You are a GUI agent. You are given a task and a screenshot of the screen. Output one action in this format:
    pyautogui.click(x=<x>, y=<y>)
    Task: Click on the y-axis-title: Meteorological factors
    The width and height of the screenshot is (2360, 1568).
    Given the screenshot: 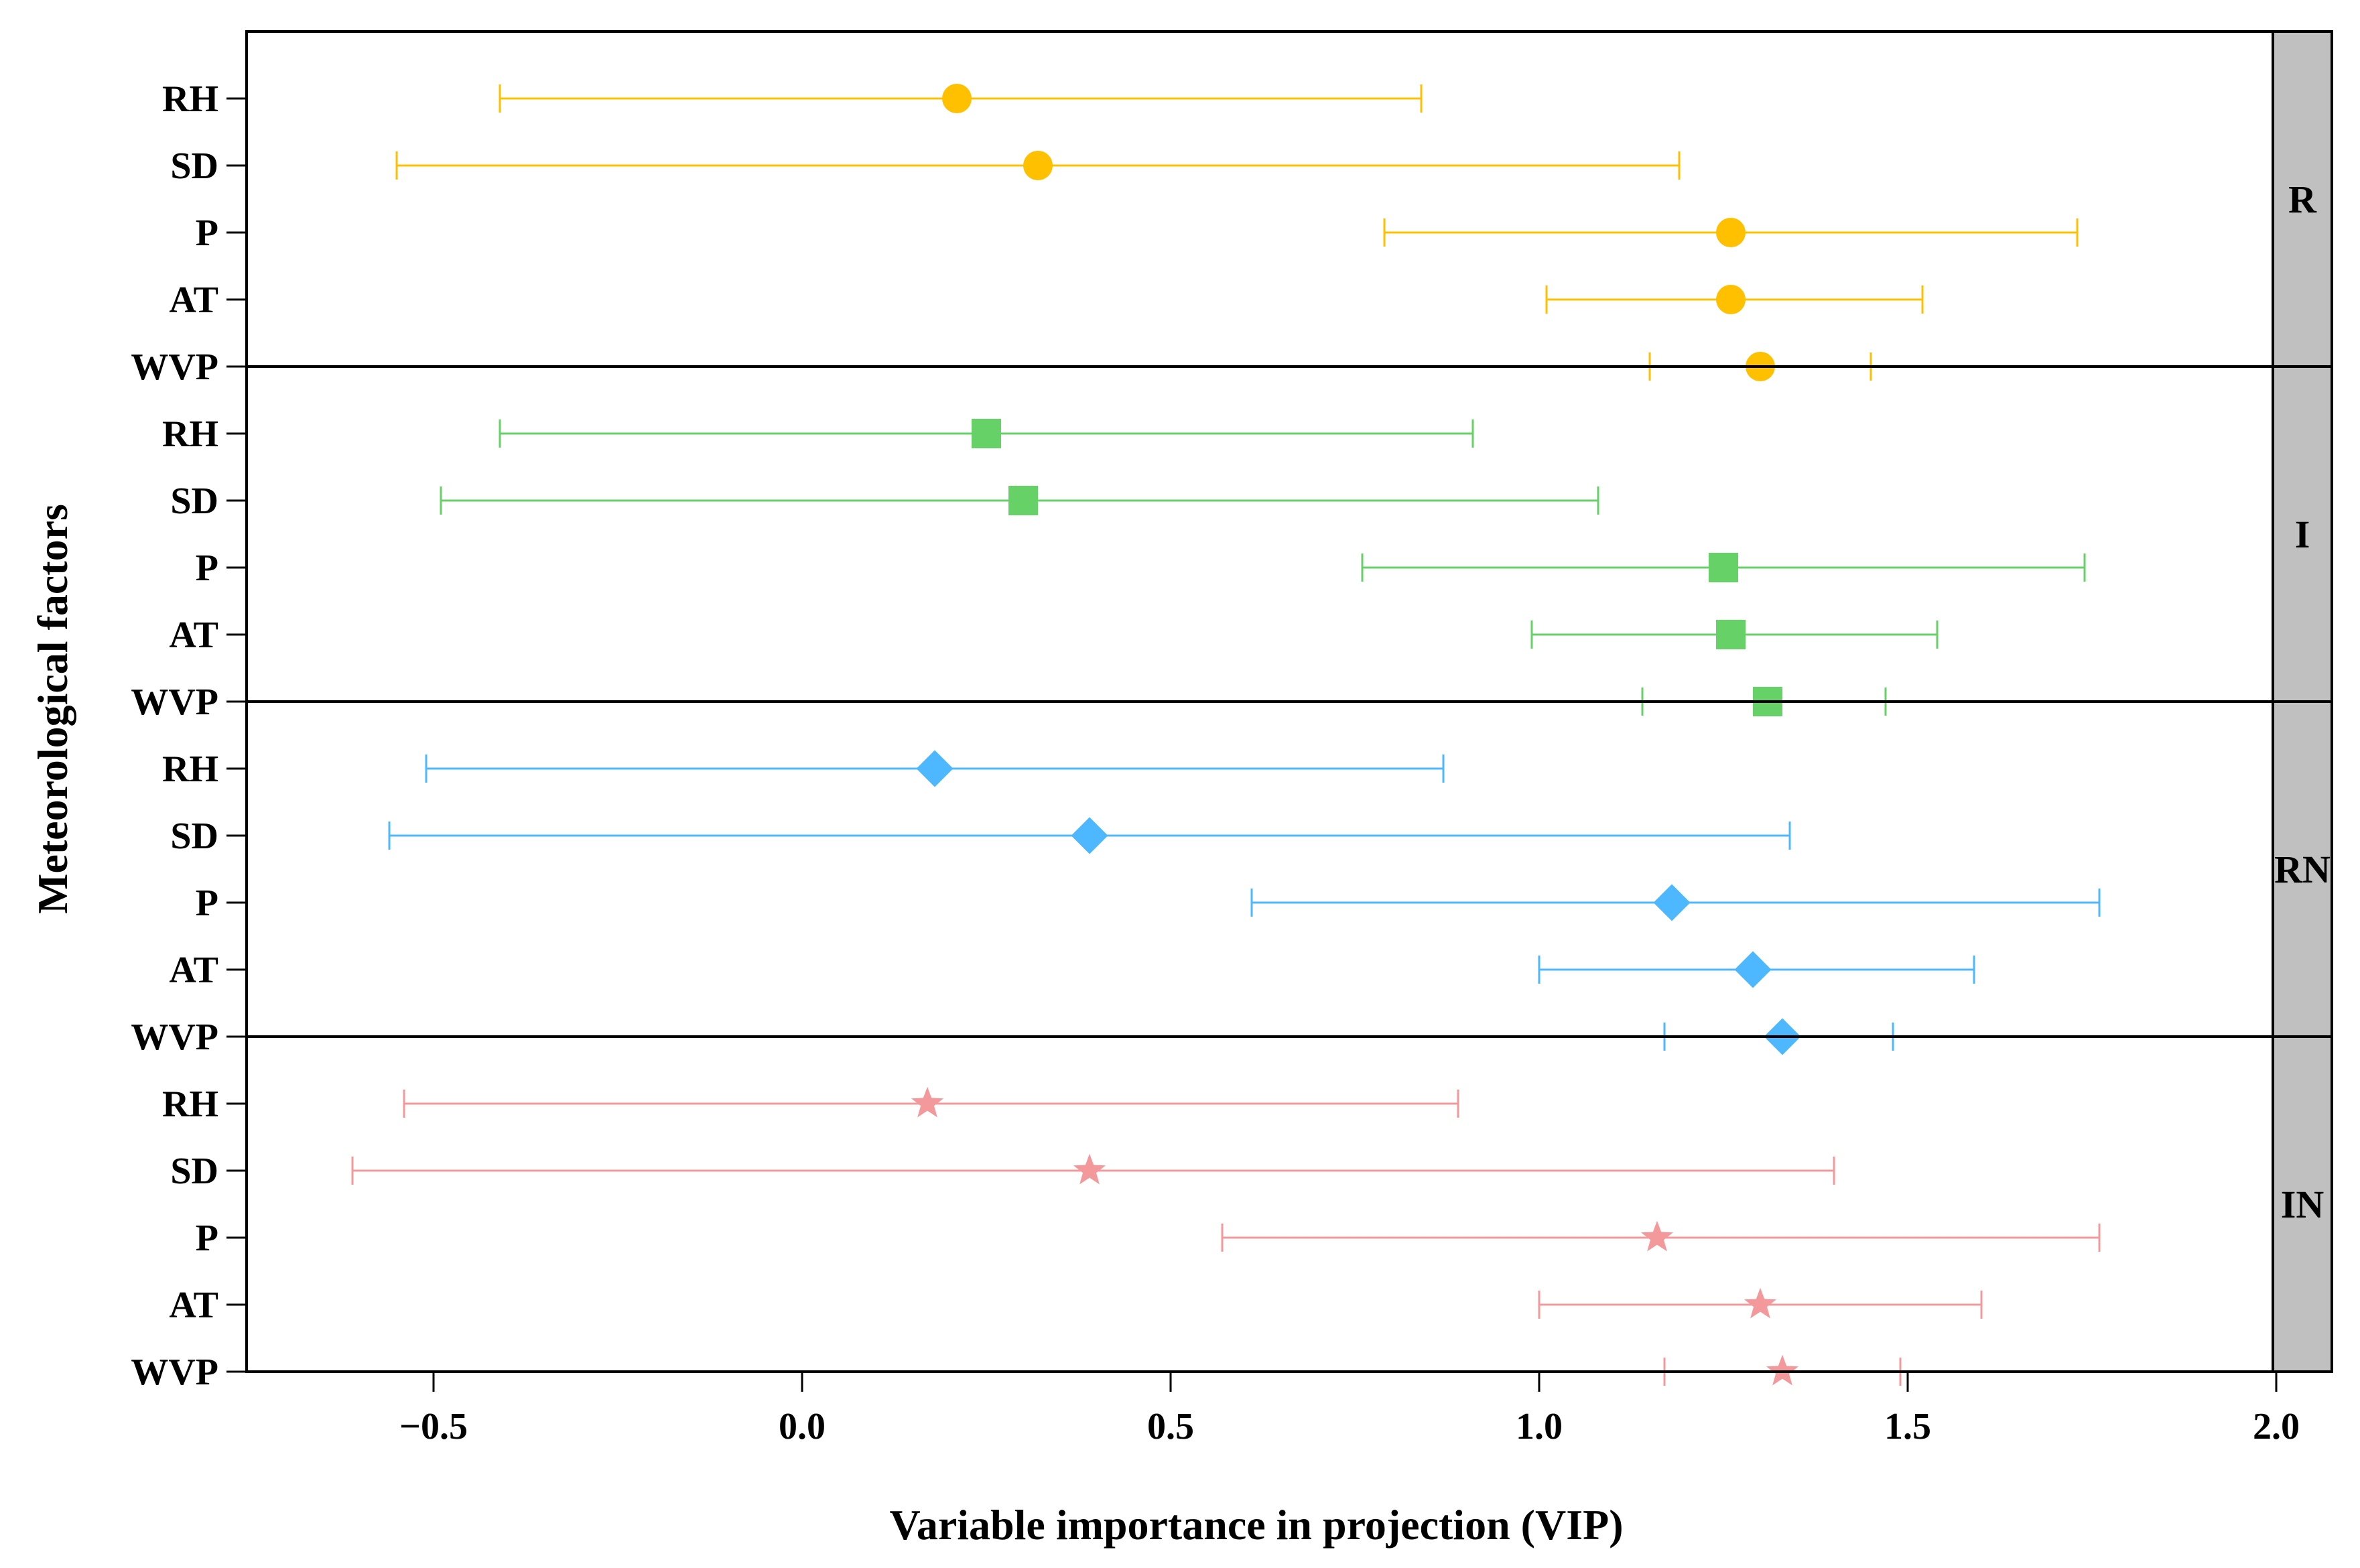 What is the action you would take?
    pyautogui.click(x=53, y=709)
    